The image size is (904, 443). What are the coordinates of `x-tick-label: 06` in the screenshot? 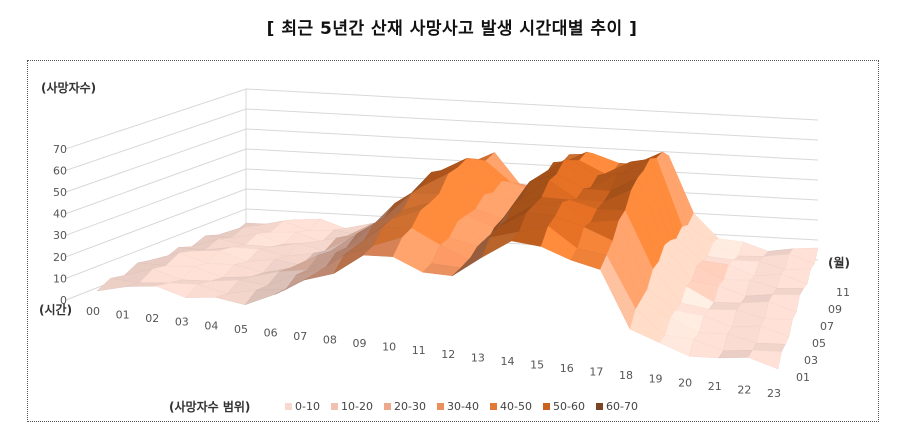 It's located at (271, 332).